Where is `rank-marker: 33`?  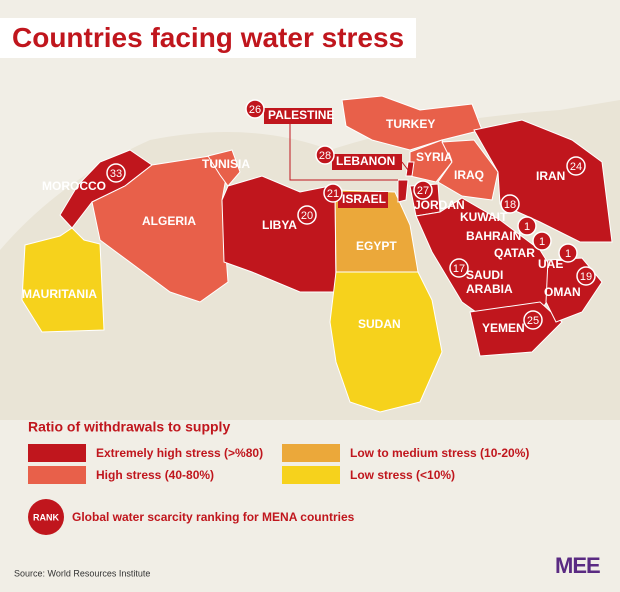
rank-marker: 33 is located at coordinates (116, 173).